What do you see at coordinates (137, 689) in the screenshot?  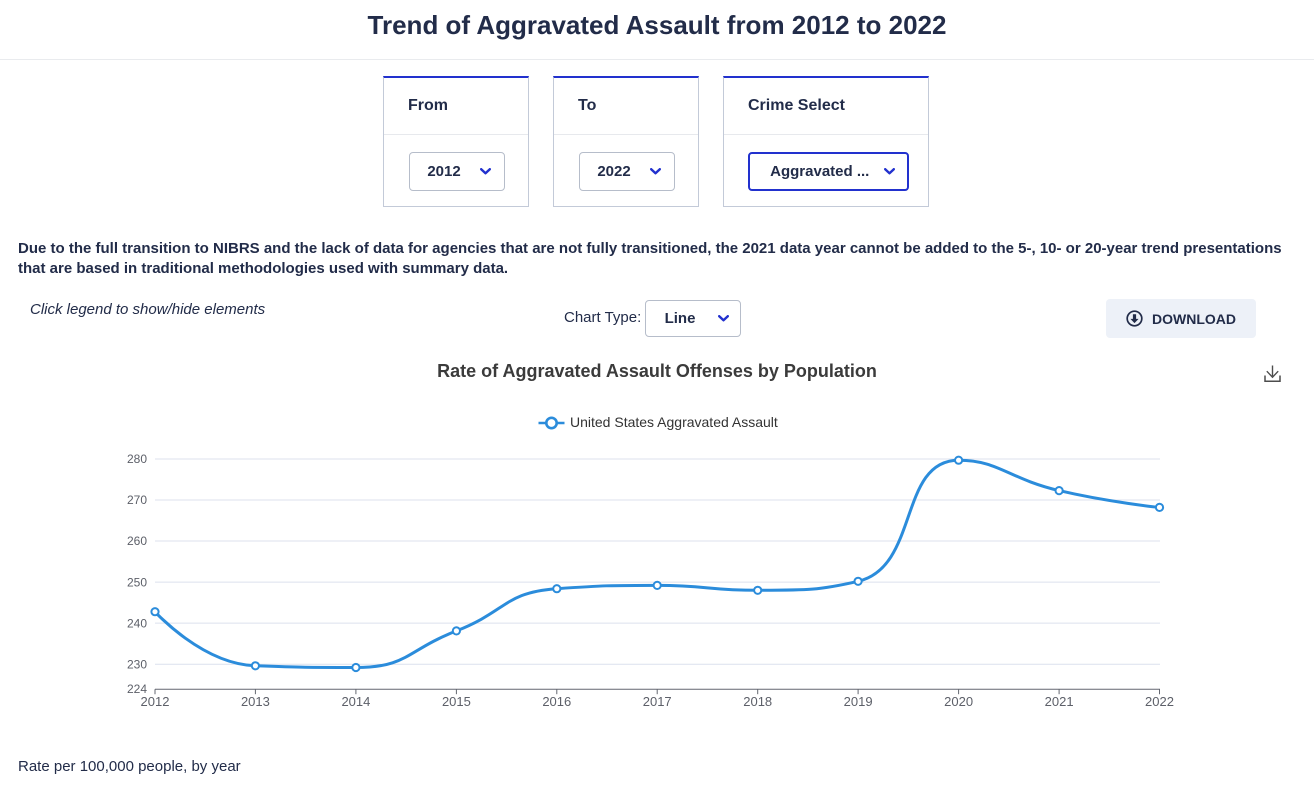 I see `svg-text: 224` at bounding box center [137, 689].